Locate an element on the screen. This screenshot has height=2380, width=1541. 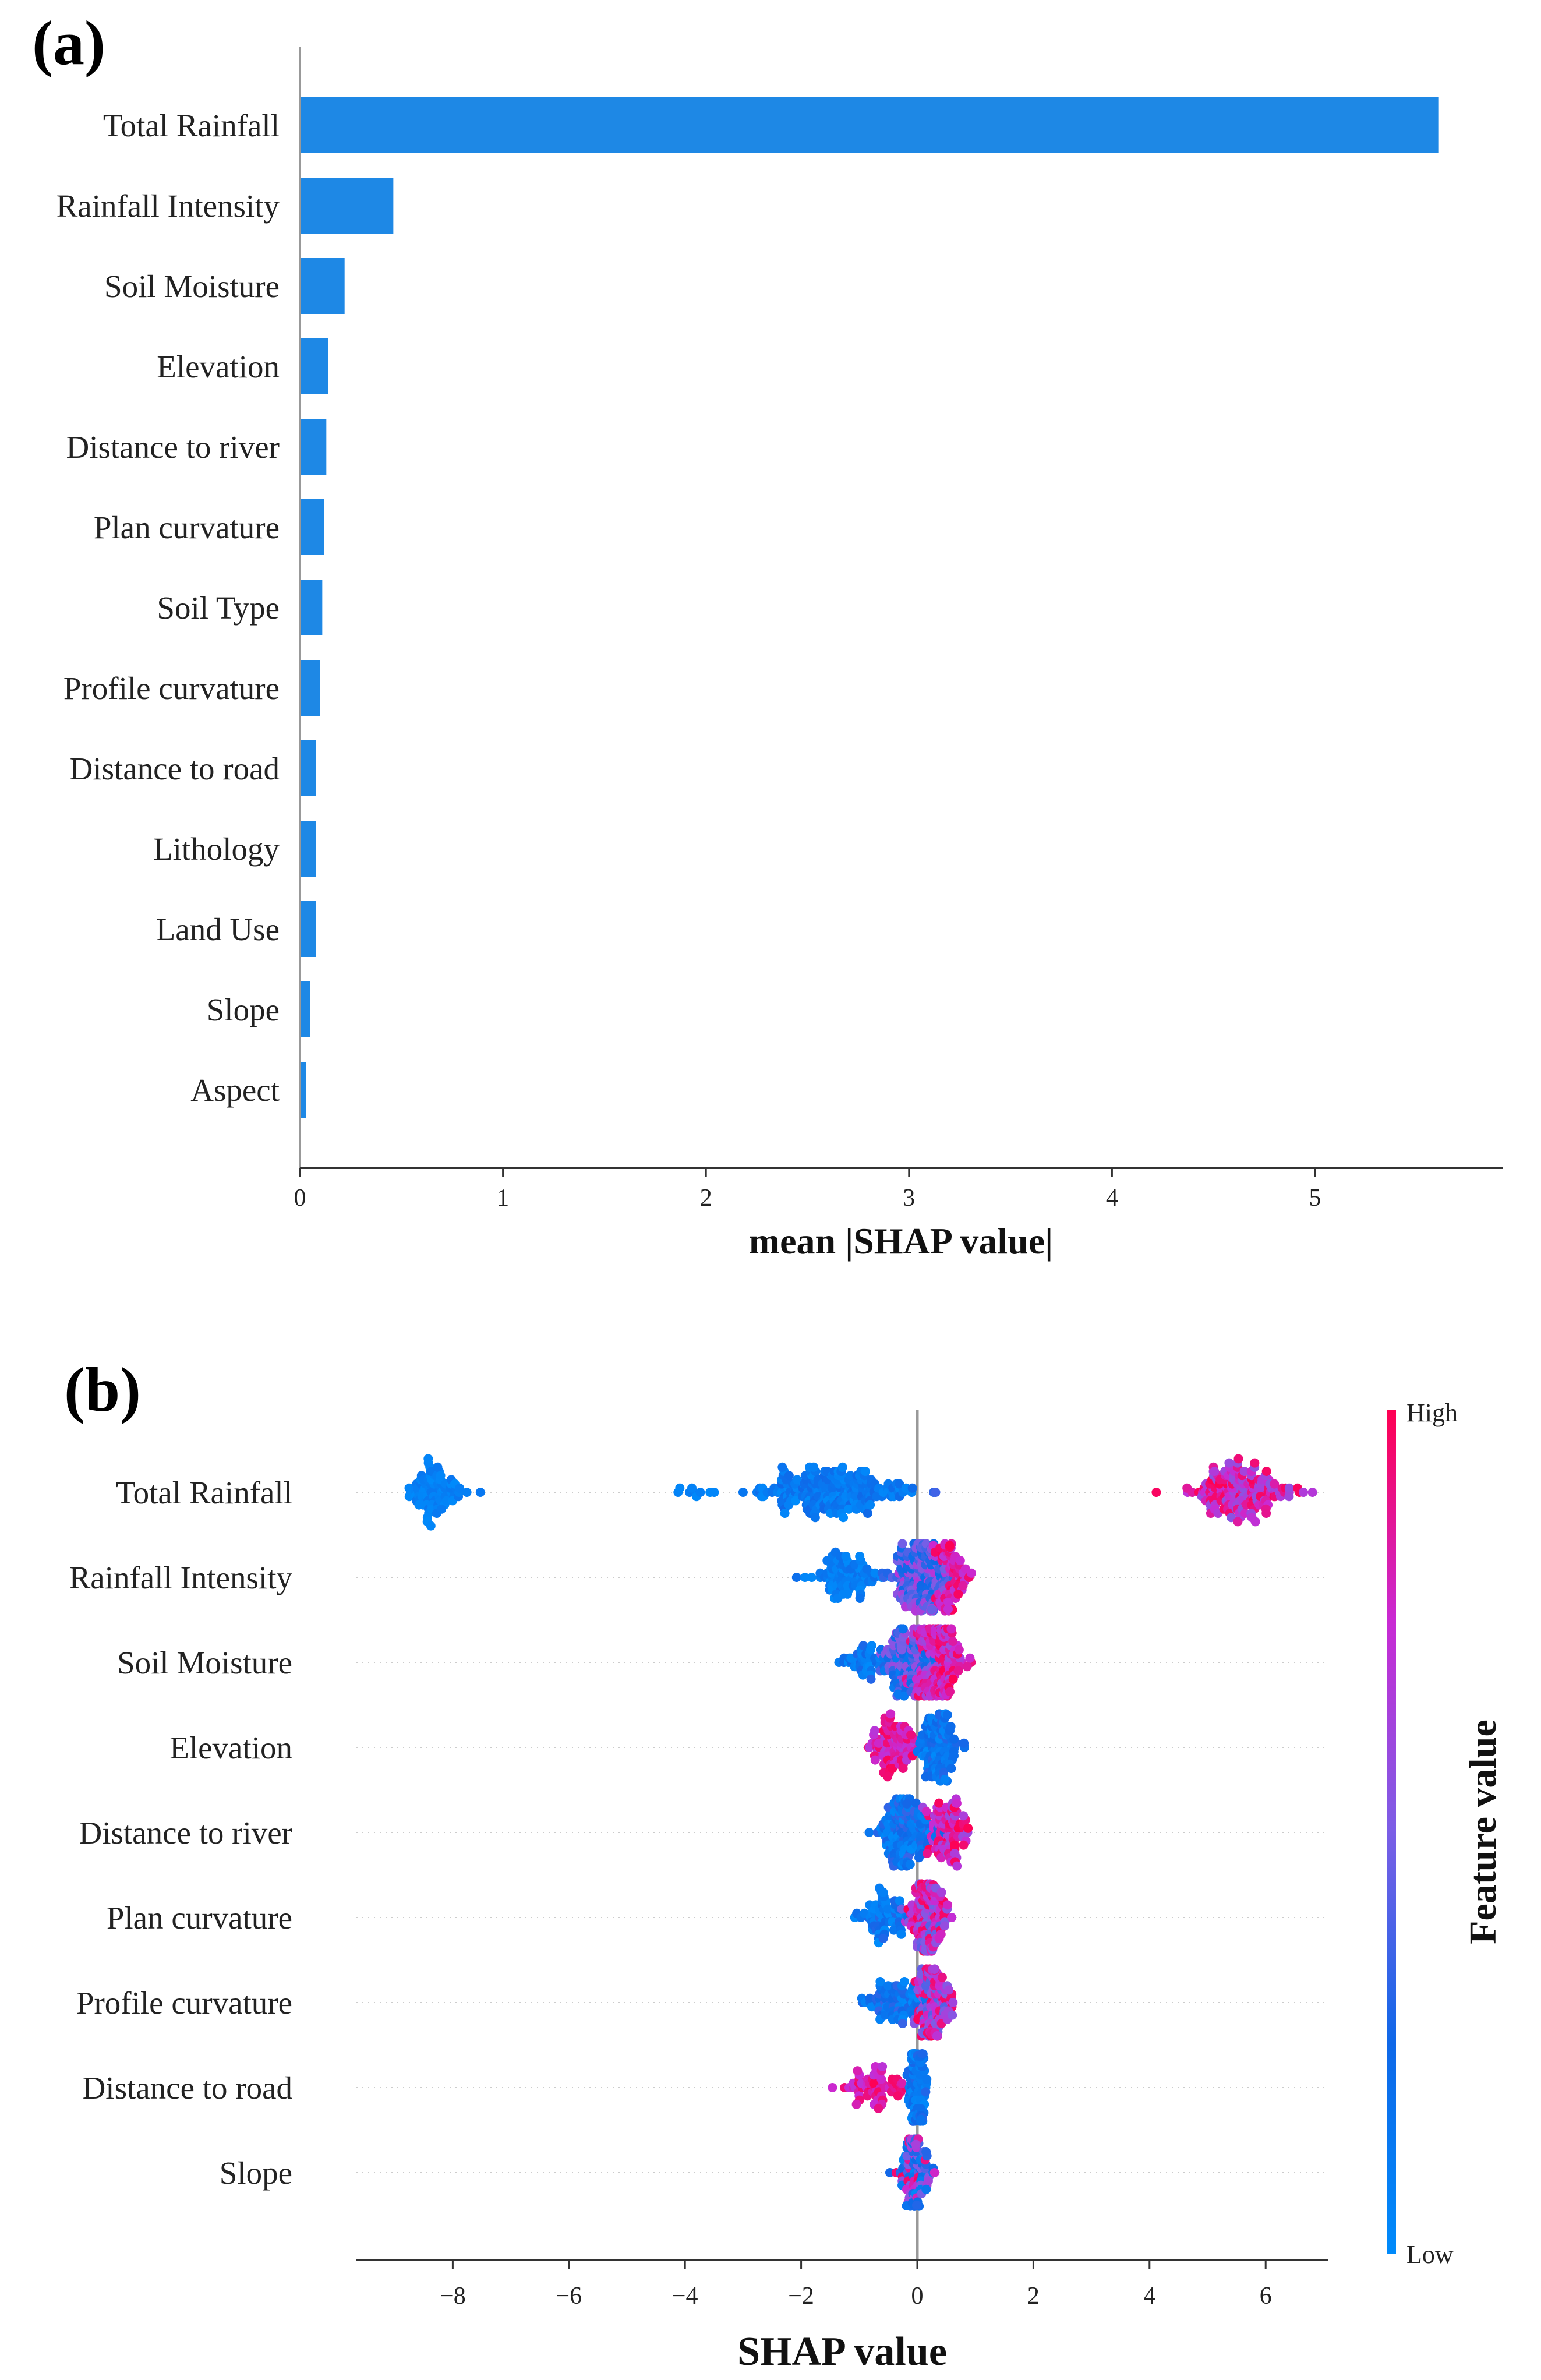
bar-profile-curvature is located at coordinates (310, 688).